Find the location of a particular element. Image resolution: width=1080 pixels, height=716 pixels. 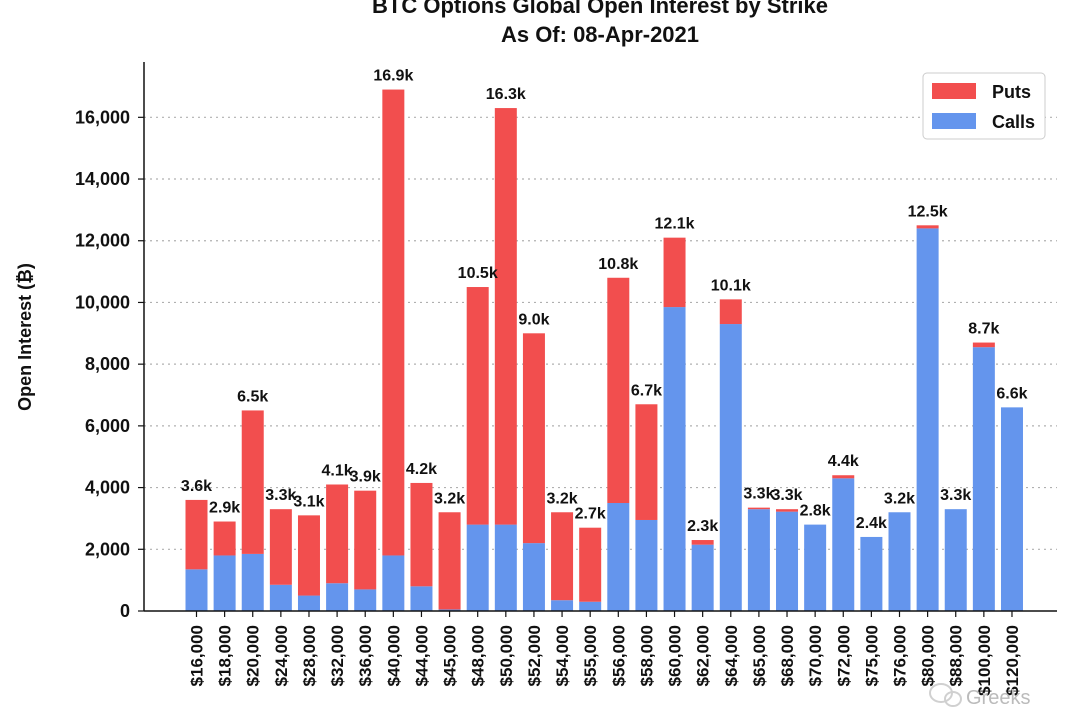

bar-total-label: 10.1k is located at coordinates (731, 285).